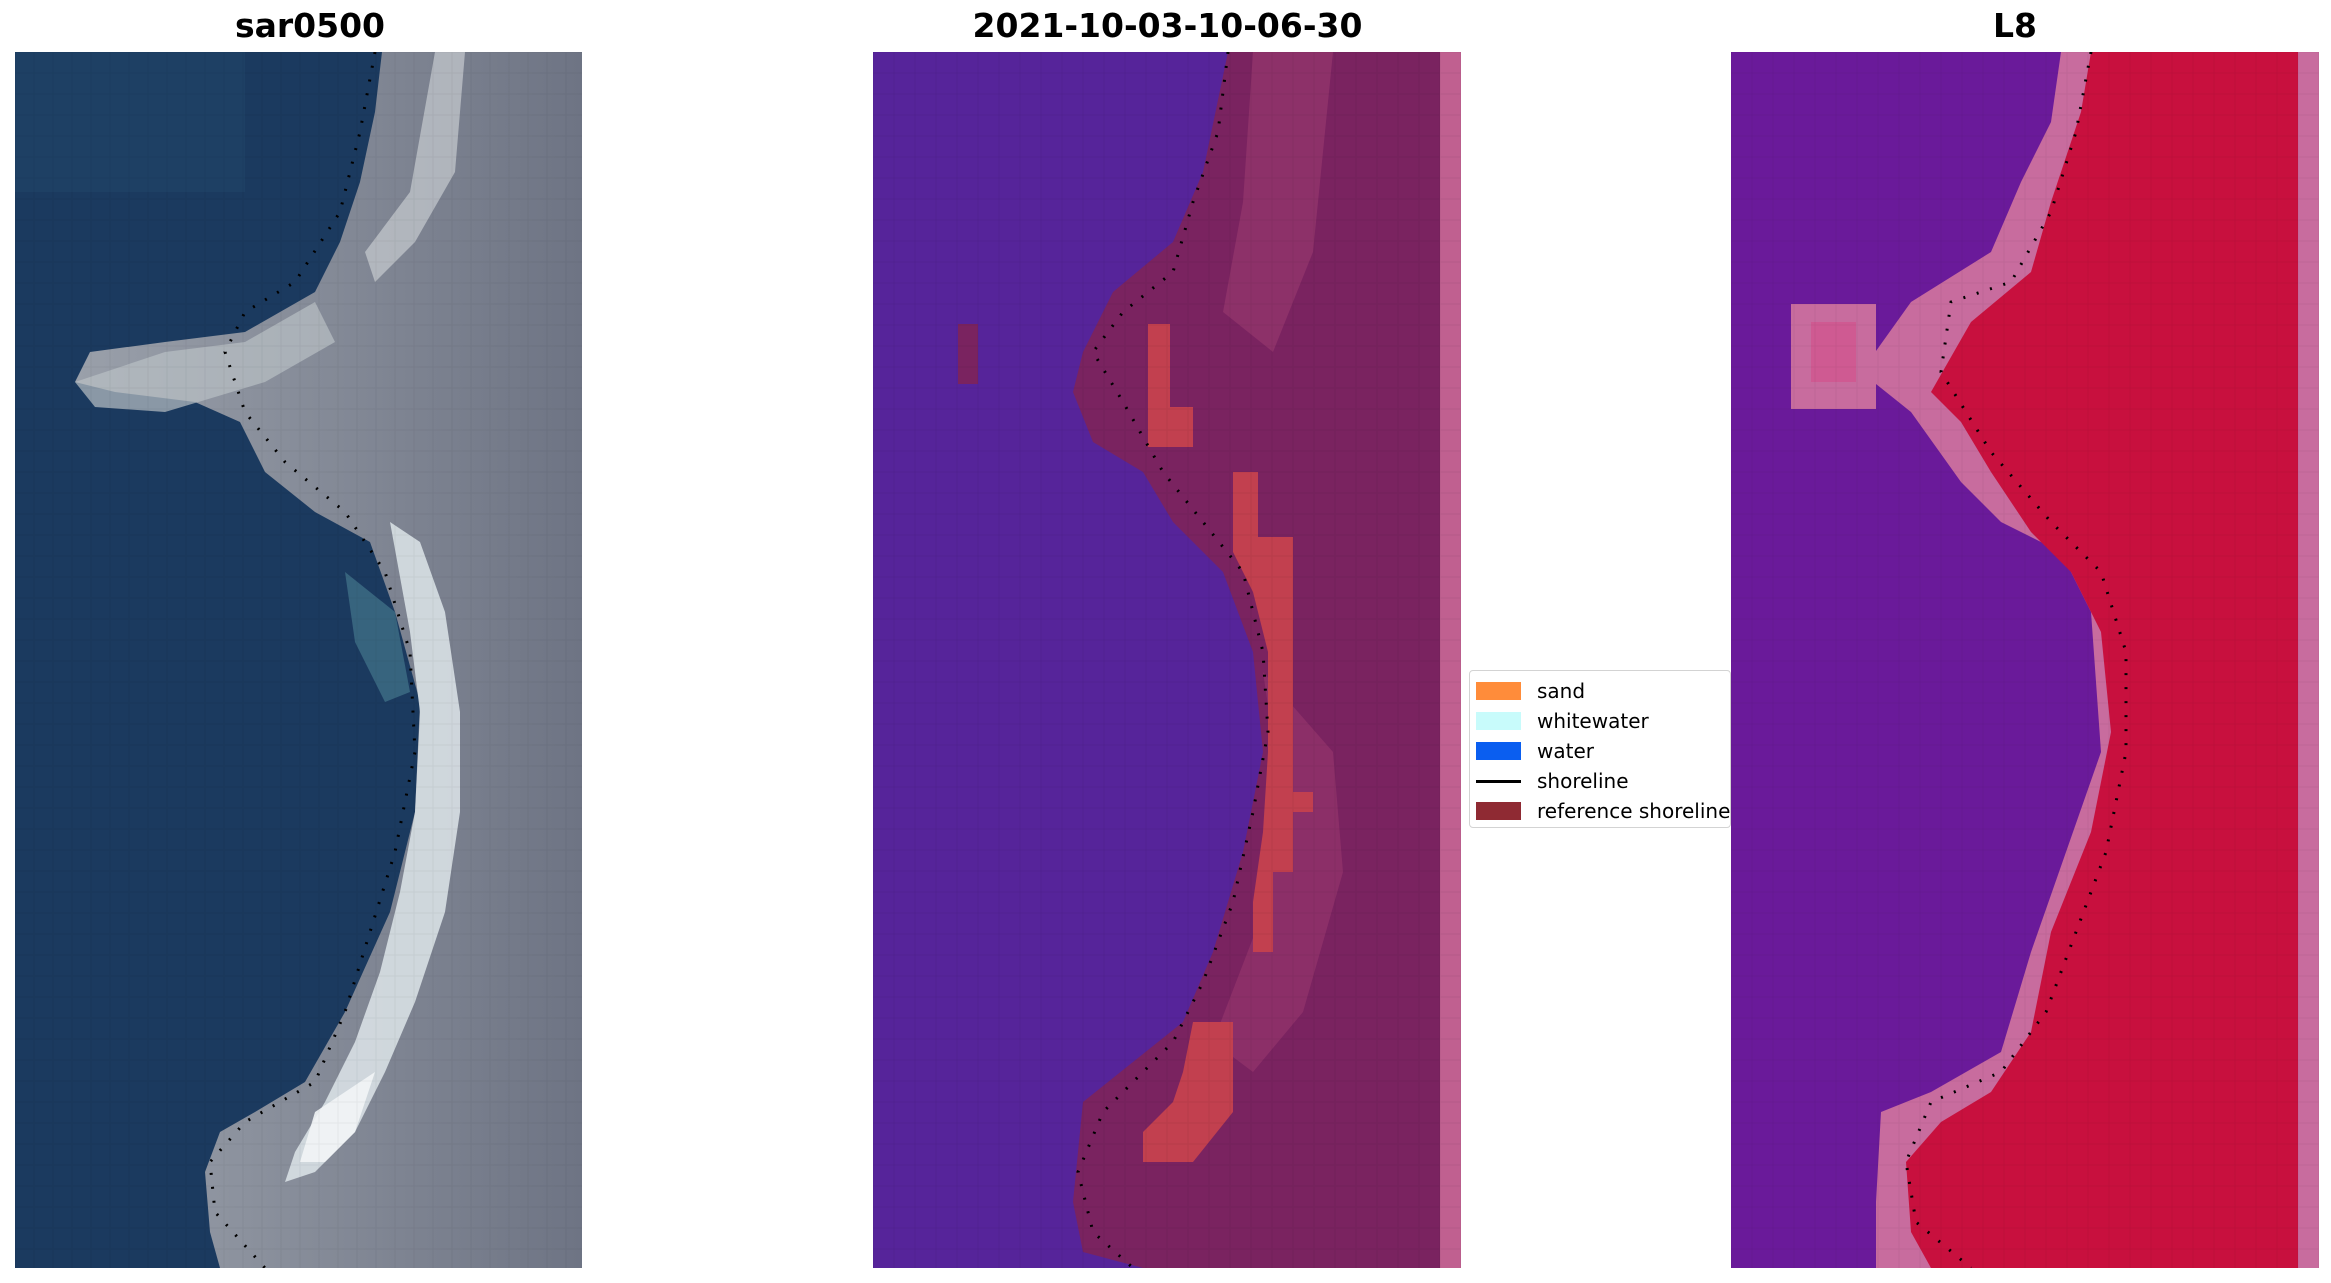  What do you see at coordinates (1498, 811) in the screenshot?
I see `legend-swatch-reference-shoreline` at bounding box center [1498, 811].